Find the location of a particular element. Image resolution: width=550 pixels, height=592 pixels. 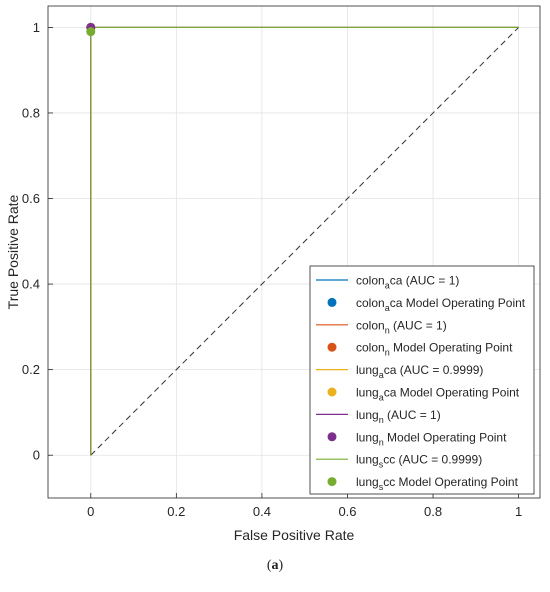

legend-entry-text: colonaca Model Operating Point is located at coordinates (441, 304).